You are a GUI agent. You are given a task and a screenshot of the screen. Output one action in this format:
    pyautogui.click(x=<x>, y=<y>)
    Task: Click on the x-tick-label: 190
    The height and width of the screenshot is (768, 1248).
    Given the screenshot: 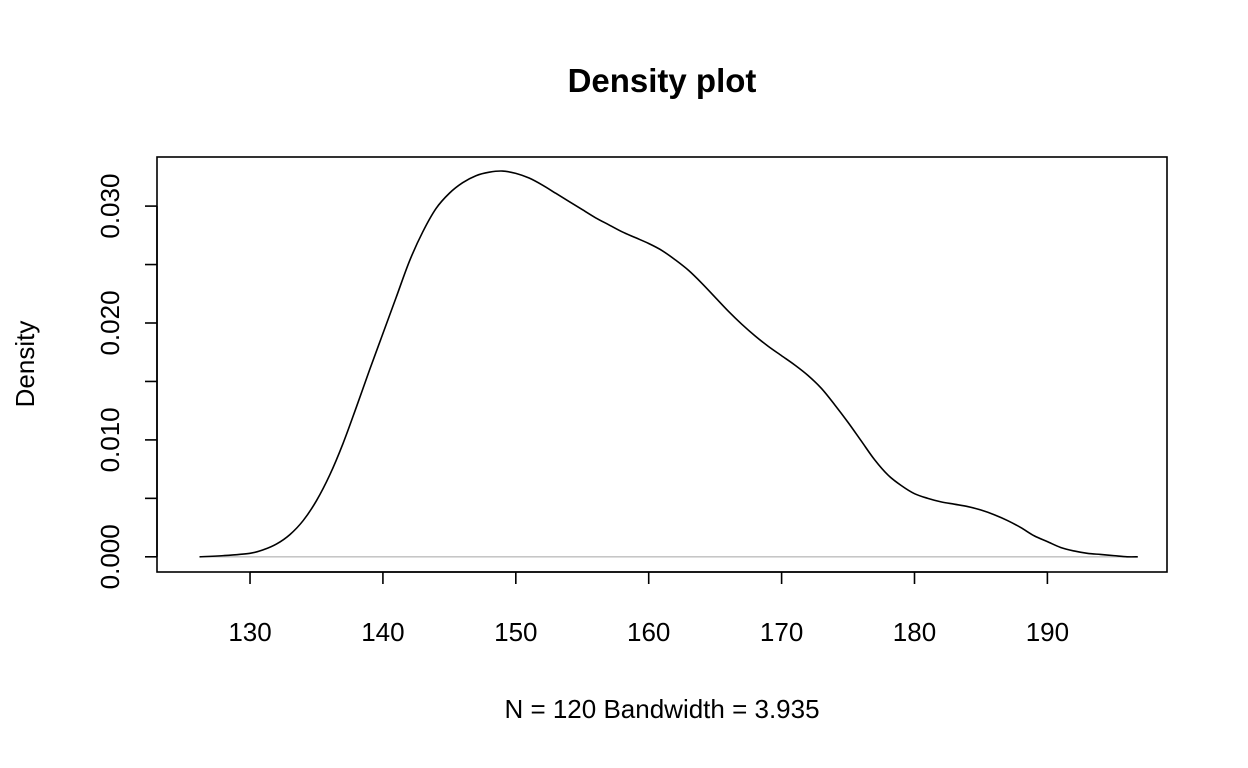 What is the action you would take?
    pyautogui.click(x=1047, y=632)
    